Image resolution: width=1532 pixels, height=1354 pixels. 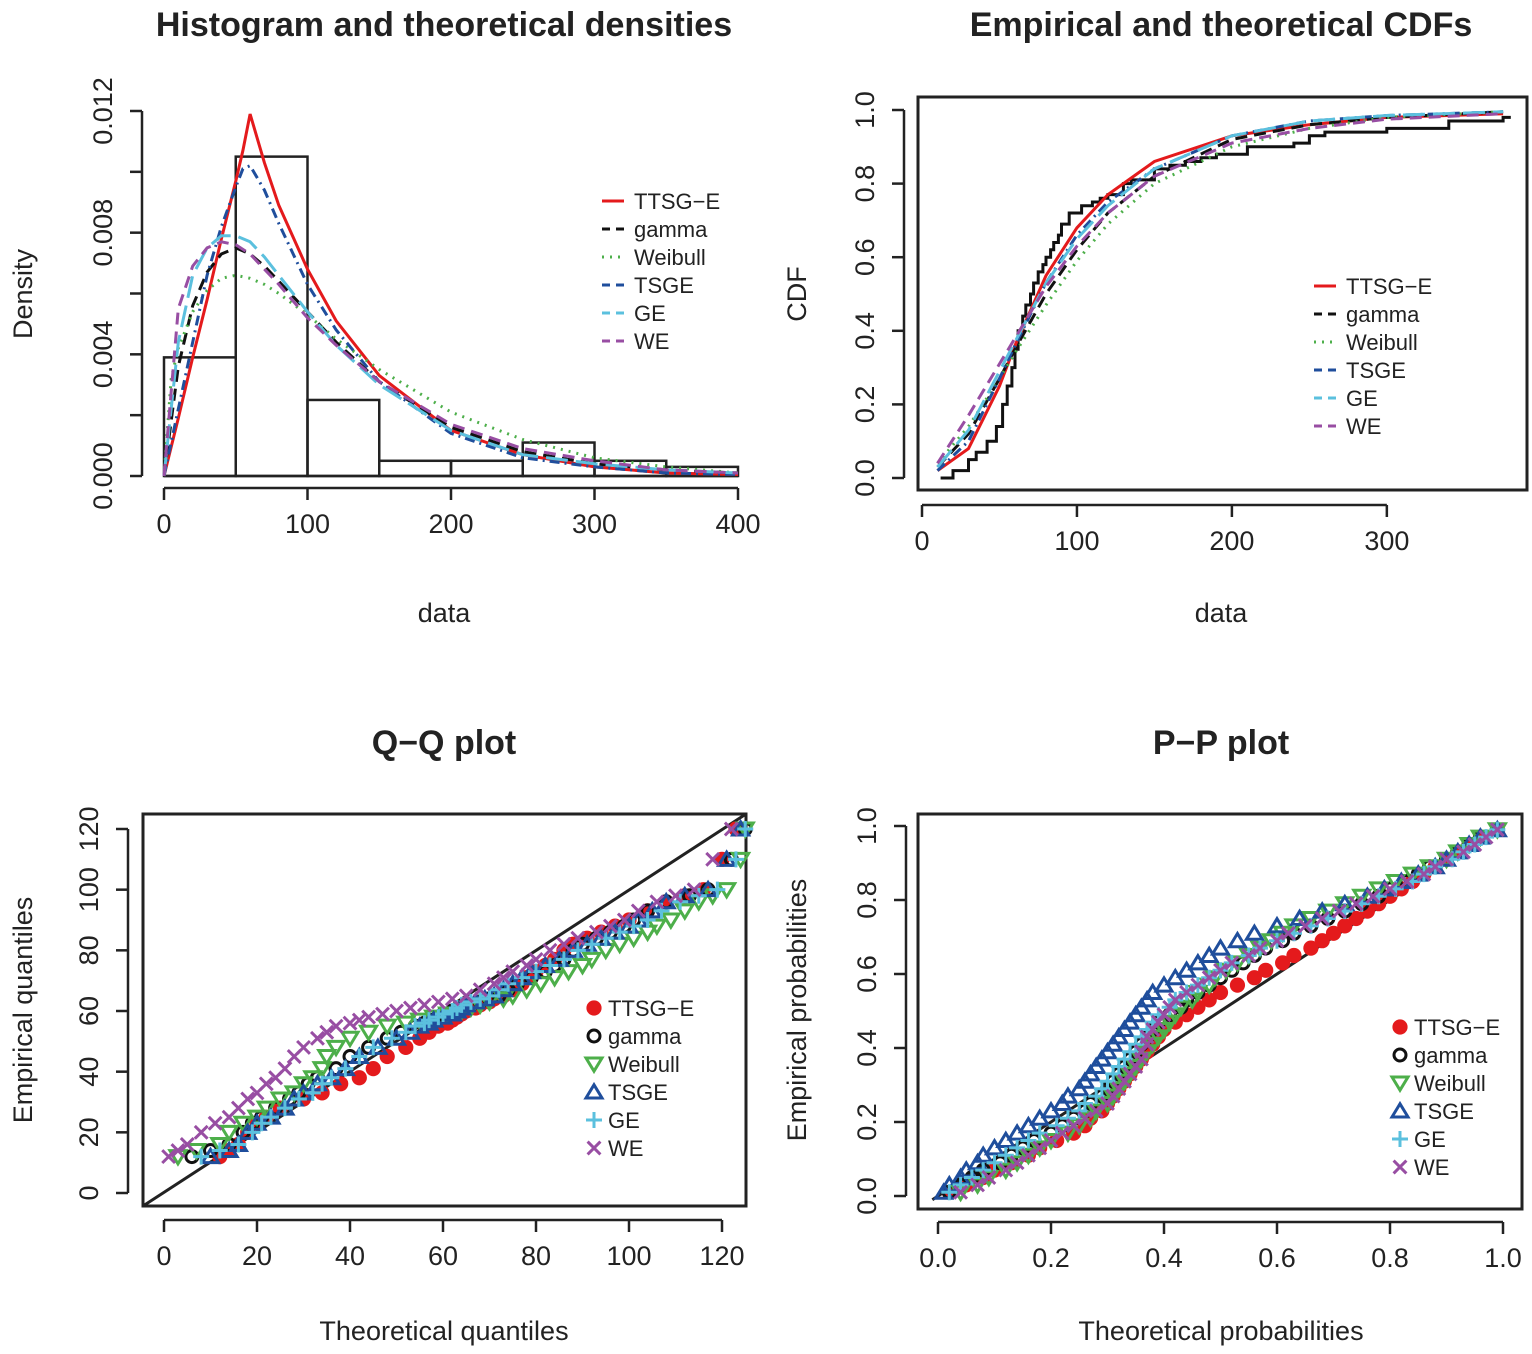 What do you see at coordinates (1221, 743) in the screenshot?
I see `panel-title: P−P plot` at bounding box center [1221, 743].